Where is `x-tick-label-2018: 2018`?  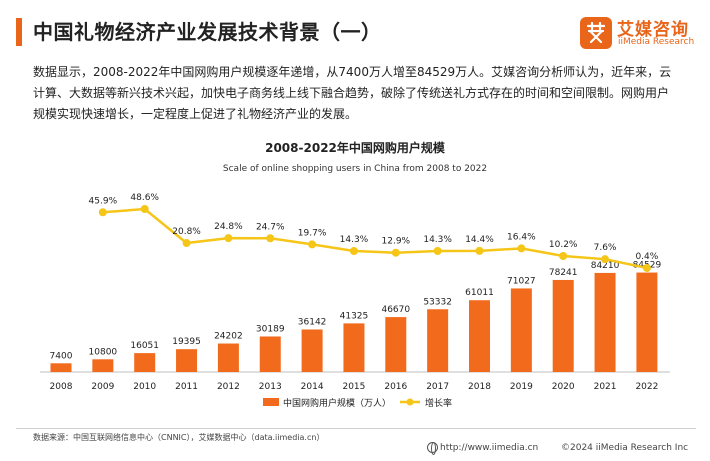 x-tick-label-2018: 2018 is located at coordinates (479, 387).